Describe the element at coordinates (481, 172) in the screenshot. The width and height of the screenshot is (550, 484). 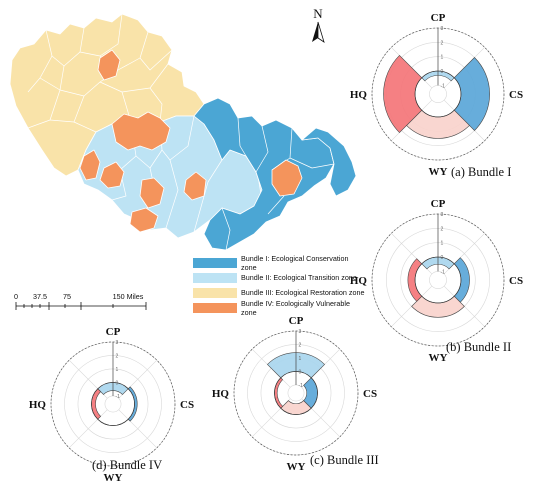
I see `caption-bundle-1: (a) Bundle I` at that location.